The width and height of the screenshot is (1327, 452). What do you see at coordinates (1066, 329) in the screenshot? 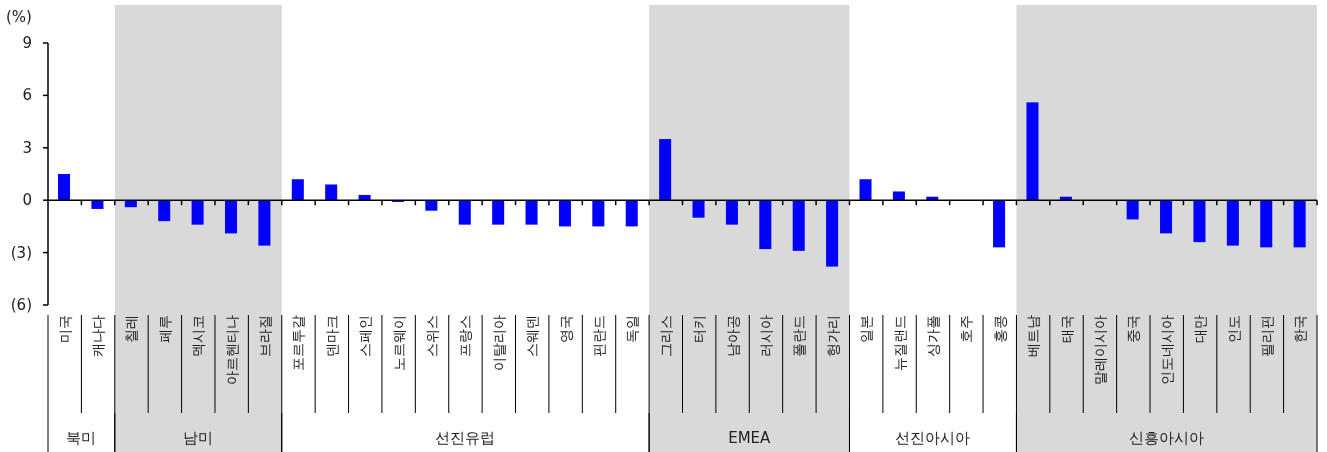
I see `x-tick-label: 태국` at bounding box center [1066, 329].